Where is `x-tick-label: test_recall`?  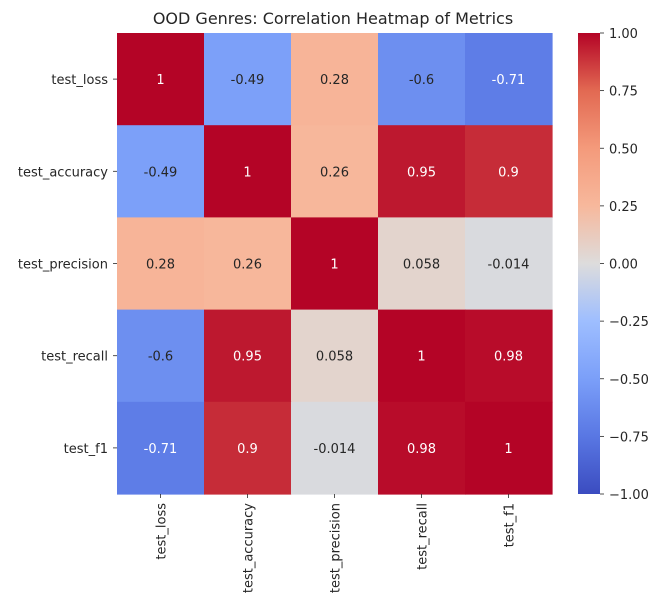
x-tick-label: test_recall is located at coordinates (423, 536).